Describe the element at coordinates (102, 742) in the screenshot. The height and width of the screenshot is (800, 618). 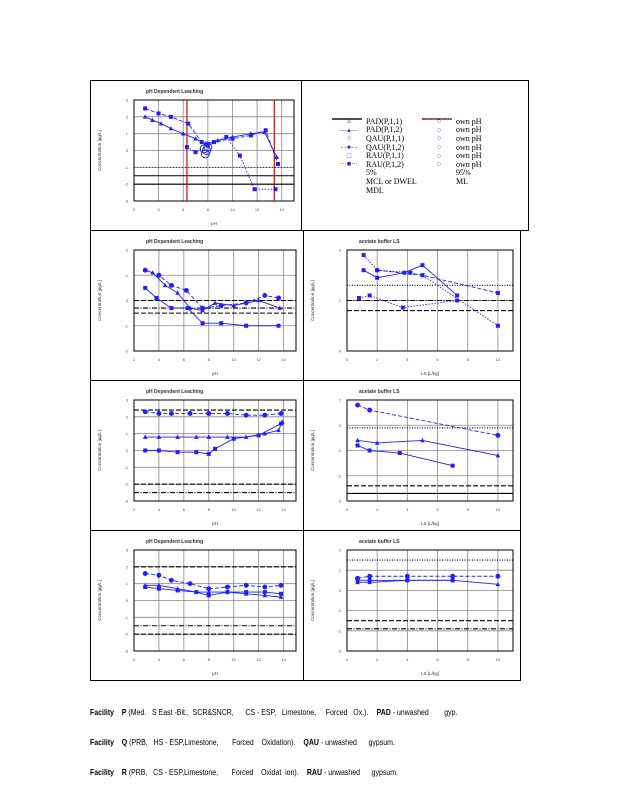
I see `caption-facility: Facility` at that location.